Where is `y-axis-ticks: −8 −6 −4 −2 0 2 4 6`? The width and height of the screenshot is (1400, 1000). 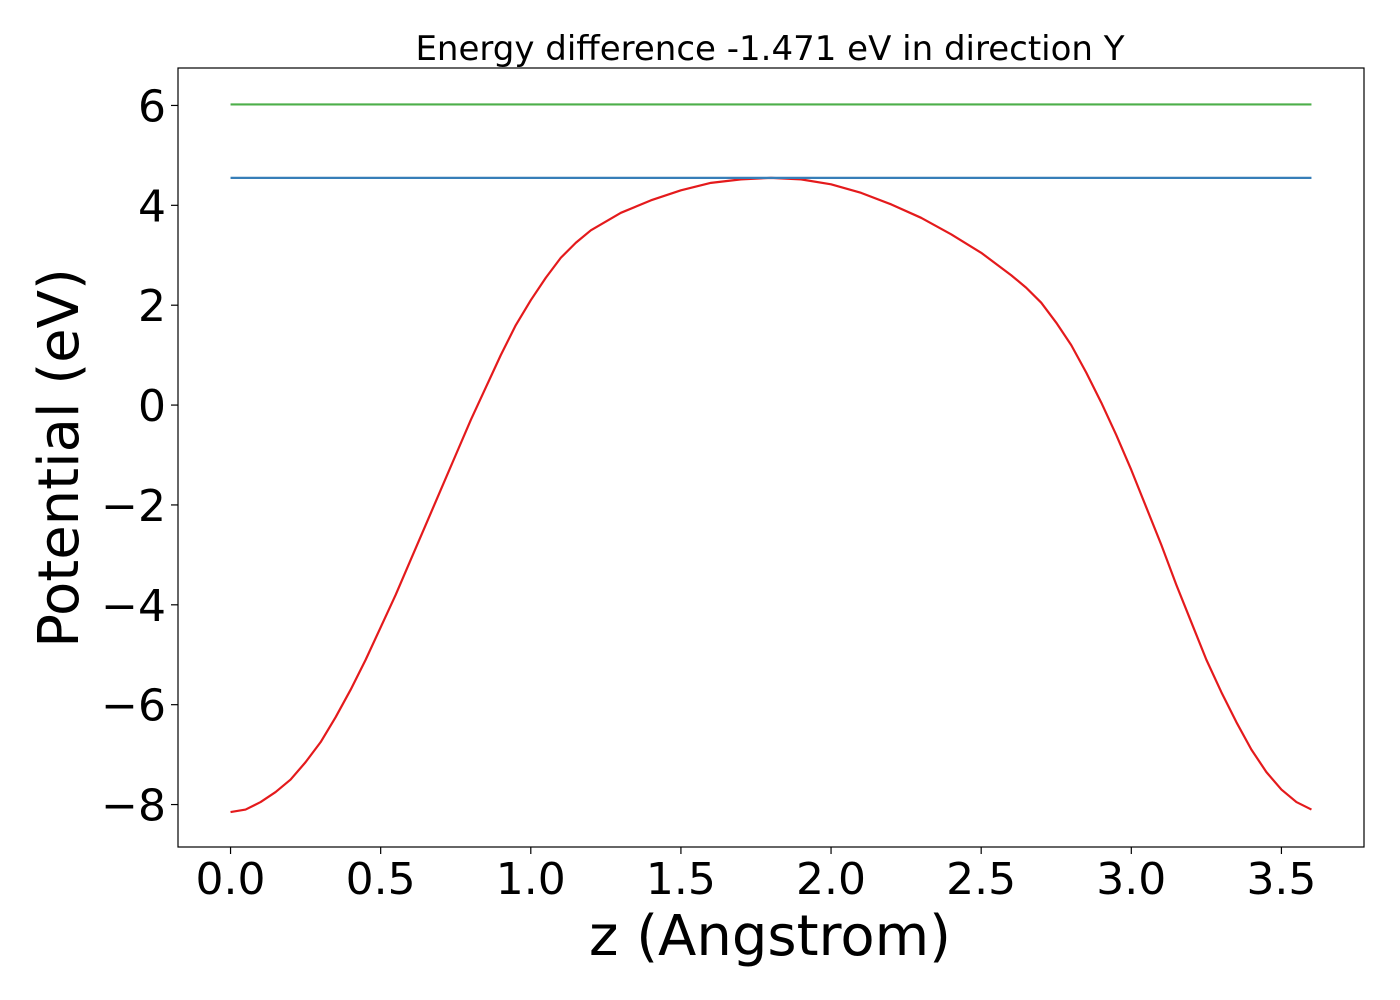 y-axis-ticks: −8 −6 −4 −2 0 2 4 6 is located at coordinates (139, 456).